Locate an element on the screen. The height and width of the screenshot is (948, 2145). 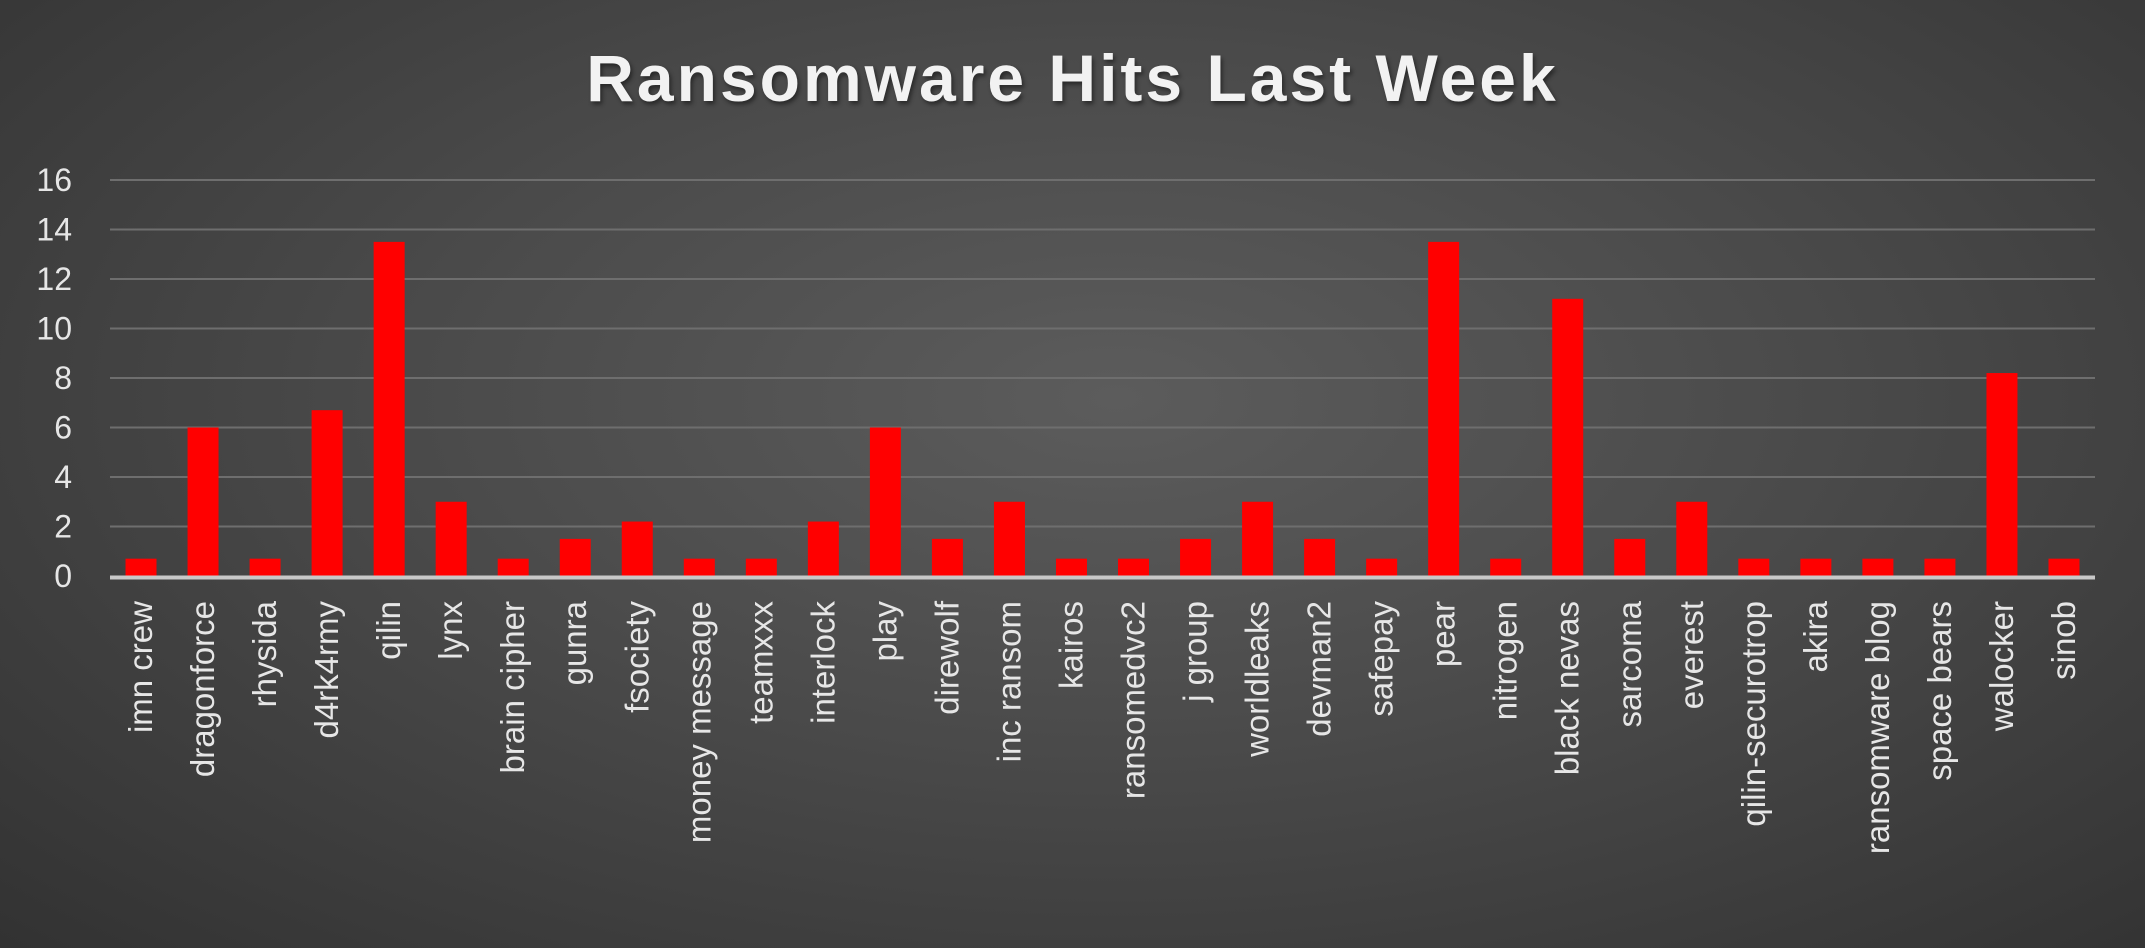
y-tick-label: 6 is located at coordinates (63, 428).